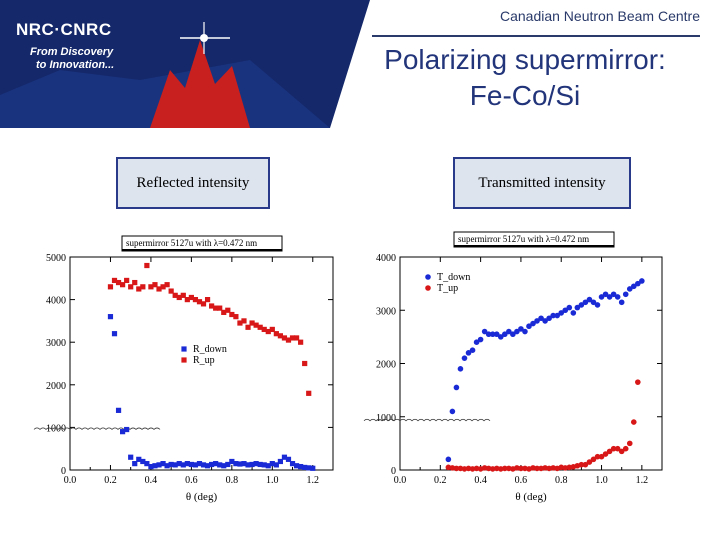 This screenshot has height=540, width=720. I want to click on chart-0-y-tick-label: 2000, so click(56, 386).